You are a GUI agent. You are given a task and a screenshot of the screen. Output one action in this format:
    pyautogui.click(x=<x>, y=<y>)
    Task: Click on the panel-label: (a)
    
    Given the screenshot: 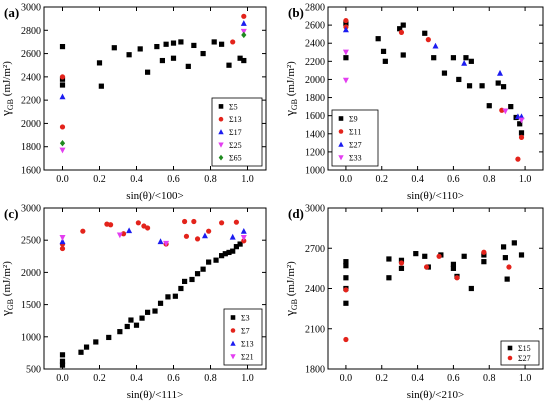 What is the action you would take?
    pyautogui.click(x=11, y=12)
    